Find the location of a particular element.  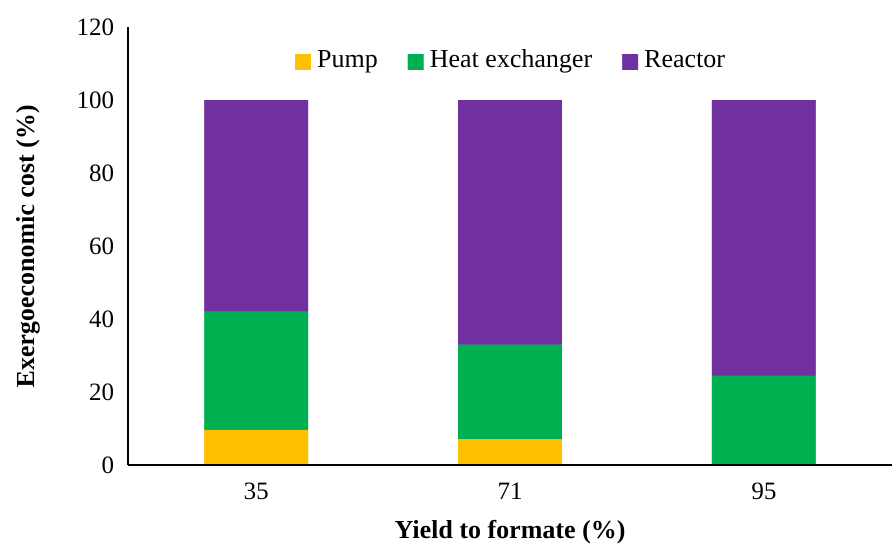

y-tick-label: 120 is located at coordinates (95, 27).